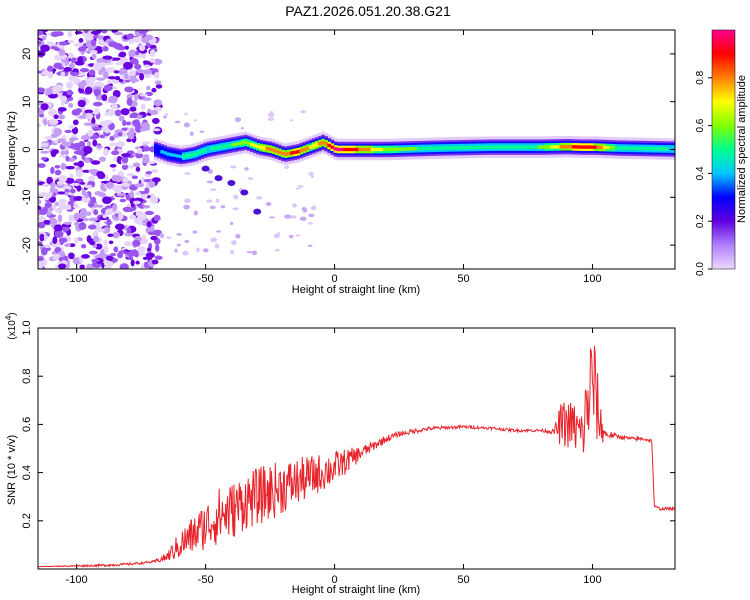 The height and width of the screenshot is (600, 750). Describe the element at coordinates (27, 424) in the screenshot. I see `y-tick-label: 0.6` at that location.